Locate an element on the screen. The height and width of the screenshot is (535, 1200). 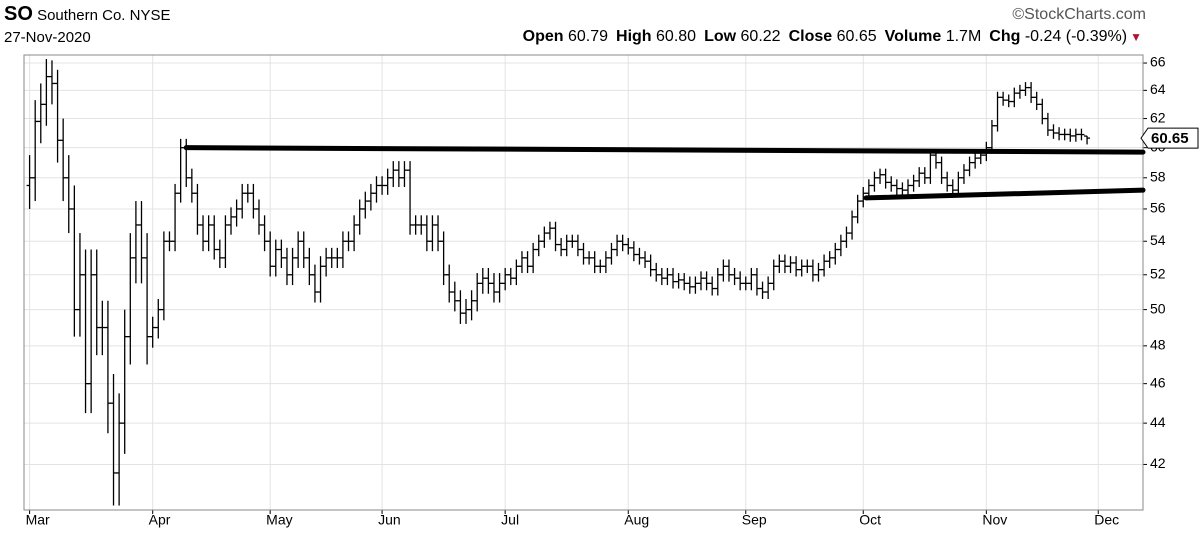
y-tick-label: 62 is located at coordinates (1158, 117).